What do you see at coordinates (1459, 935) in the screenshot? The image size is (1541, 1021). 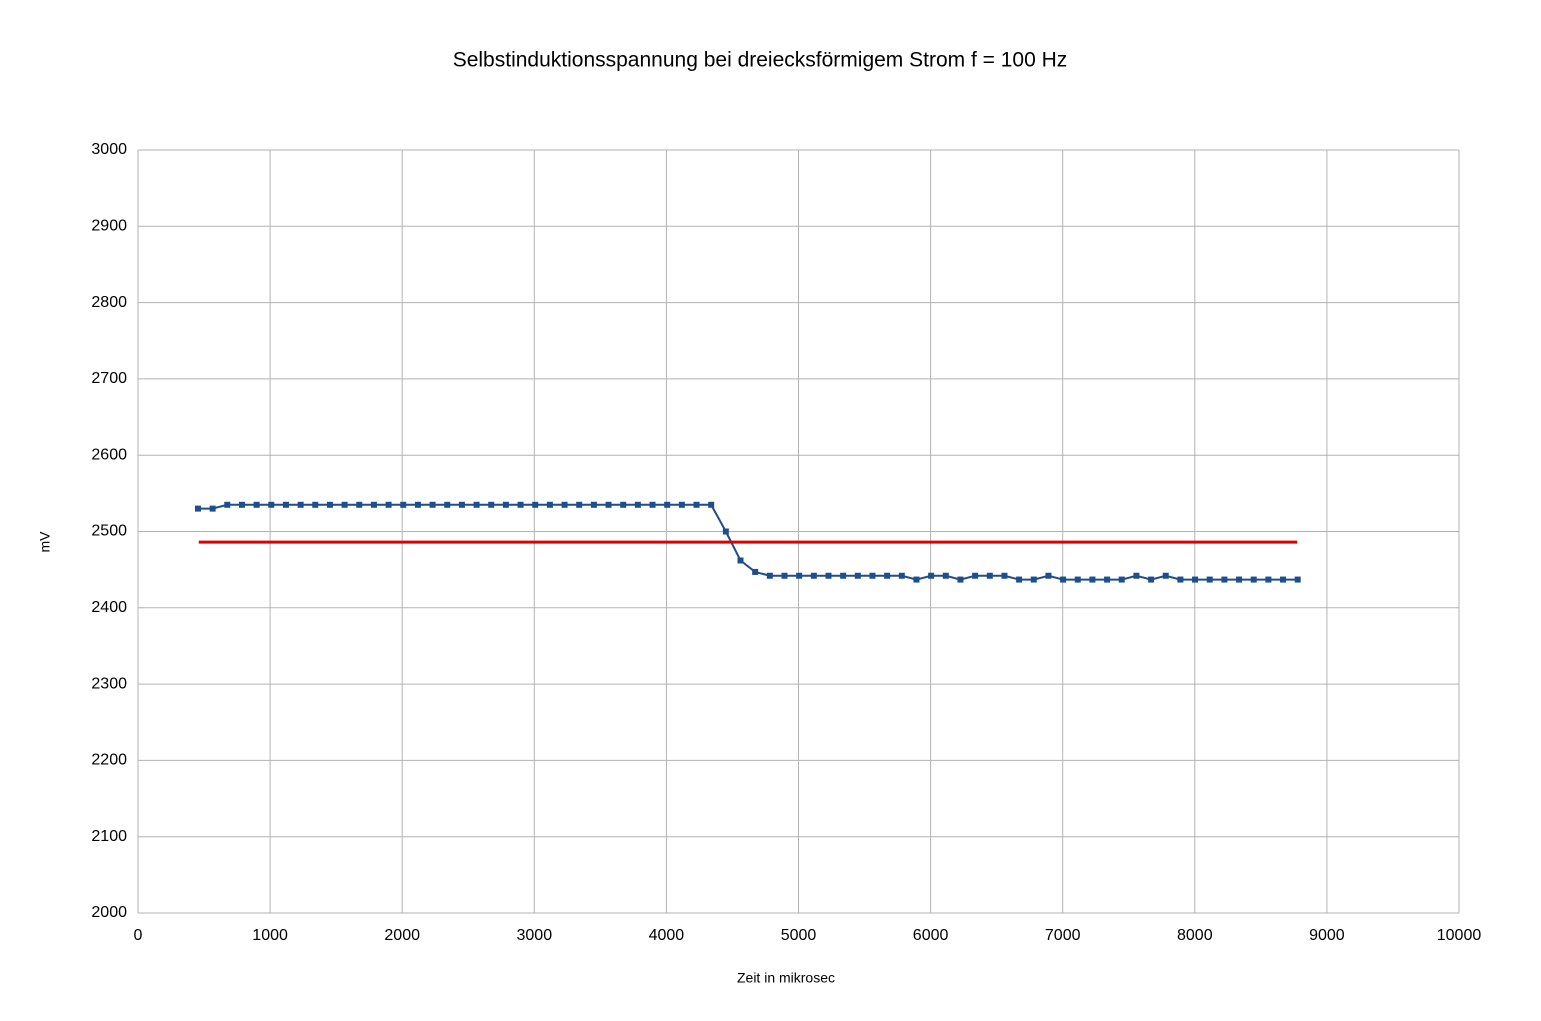 I see `x-tick-label: 10000` at bounding box center [1459, 935].